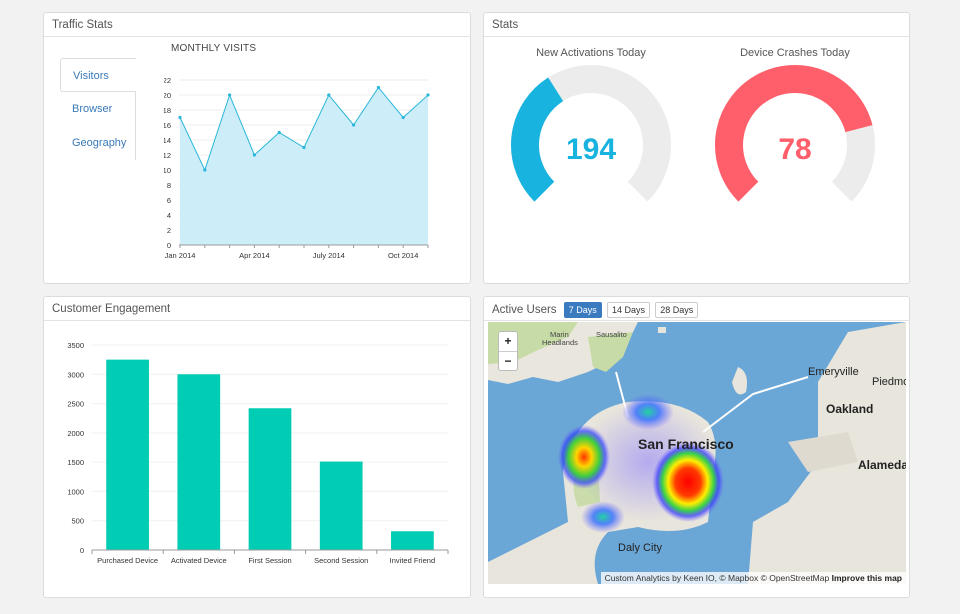 This screenshot has height=614, width=960. What do you see at coordinates (254, 255) in the screenshot?
I see `x-tick-label: Apr 2014` at bounding box center [254, 255].